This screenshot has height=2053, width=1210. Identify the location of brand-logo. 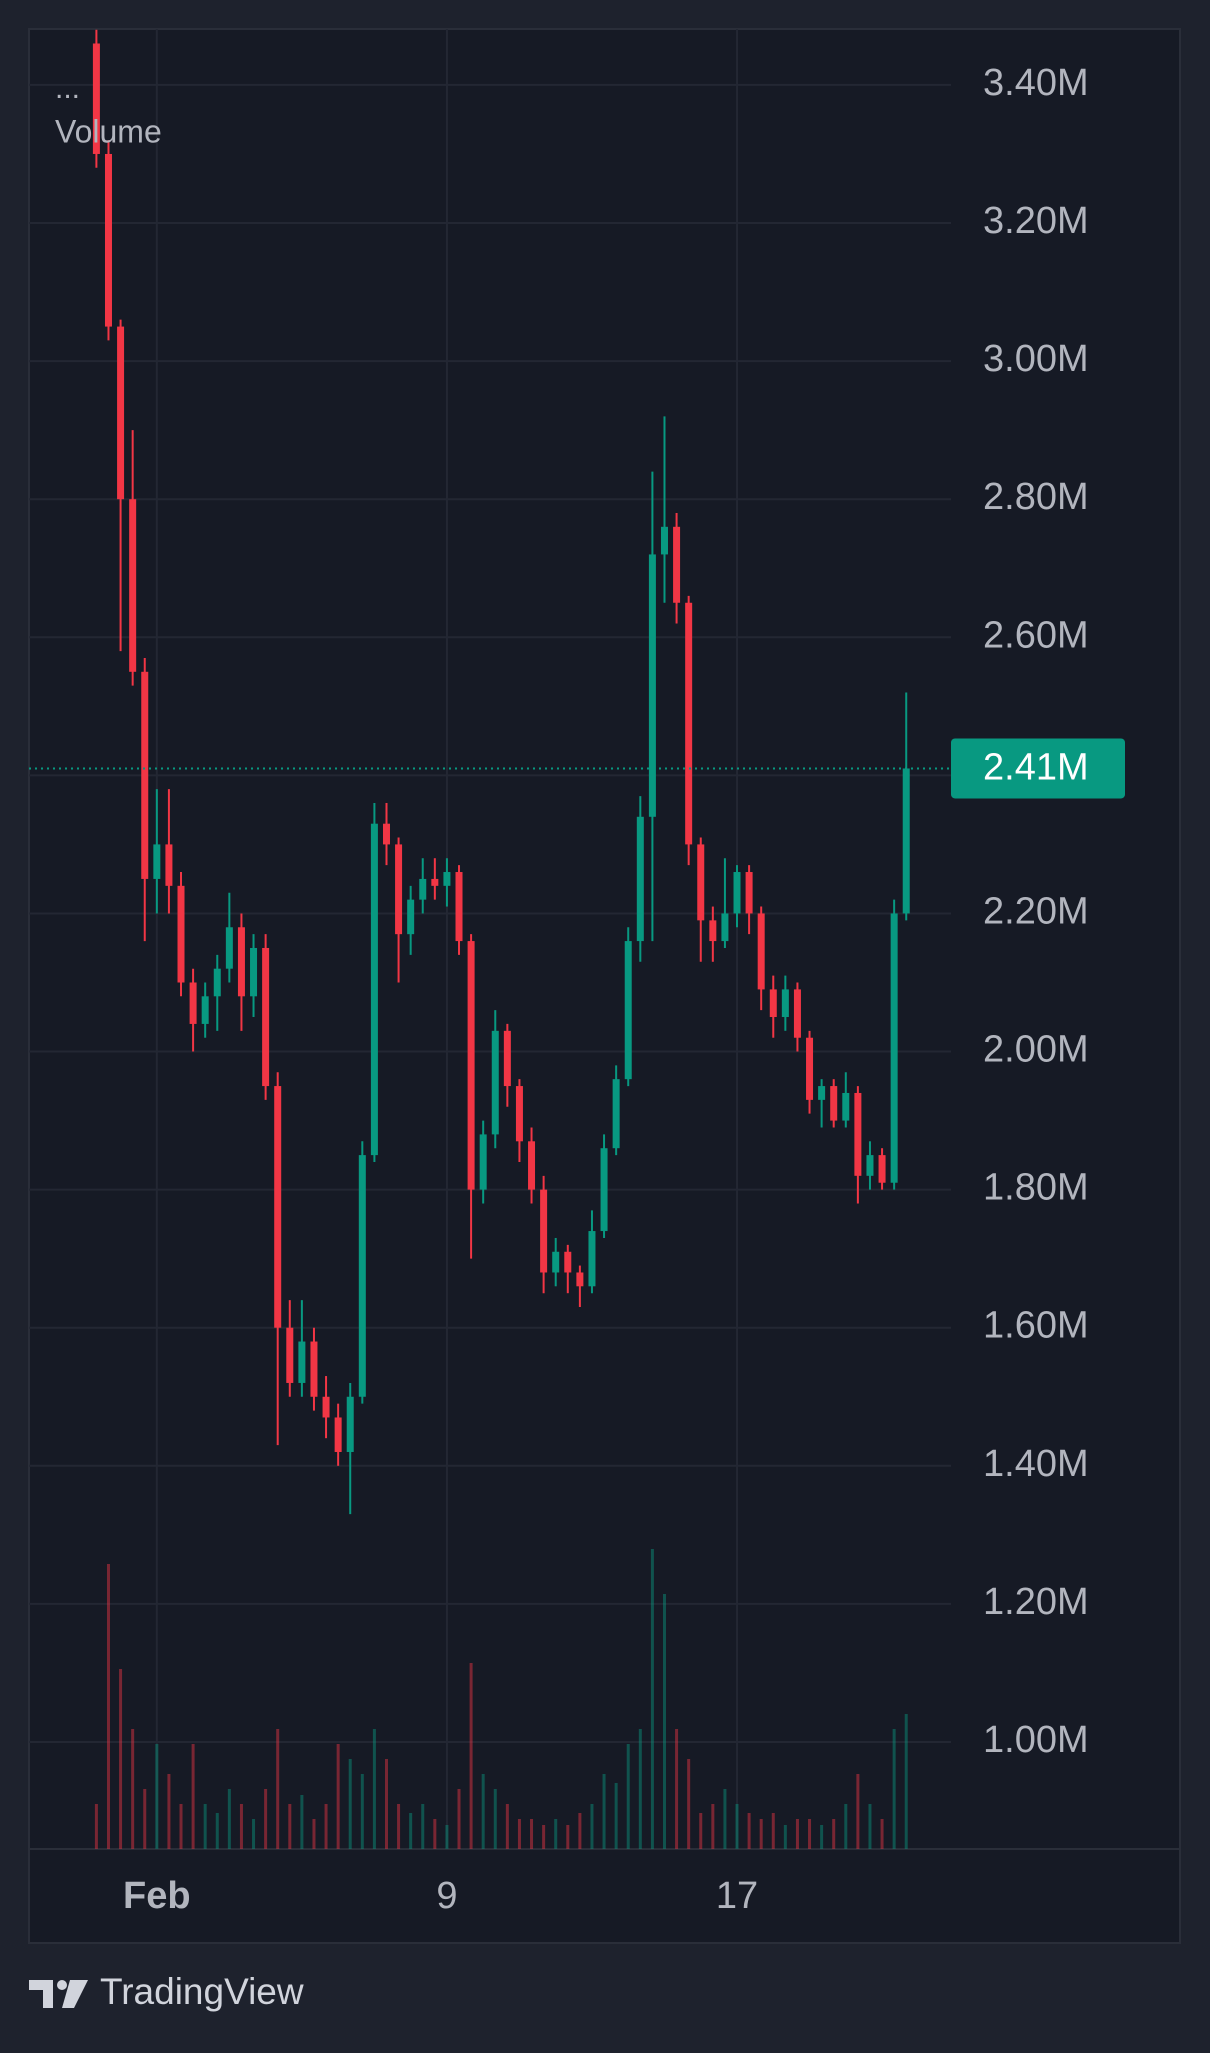
(58, 1994).